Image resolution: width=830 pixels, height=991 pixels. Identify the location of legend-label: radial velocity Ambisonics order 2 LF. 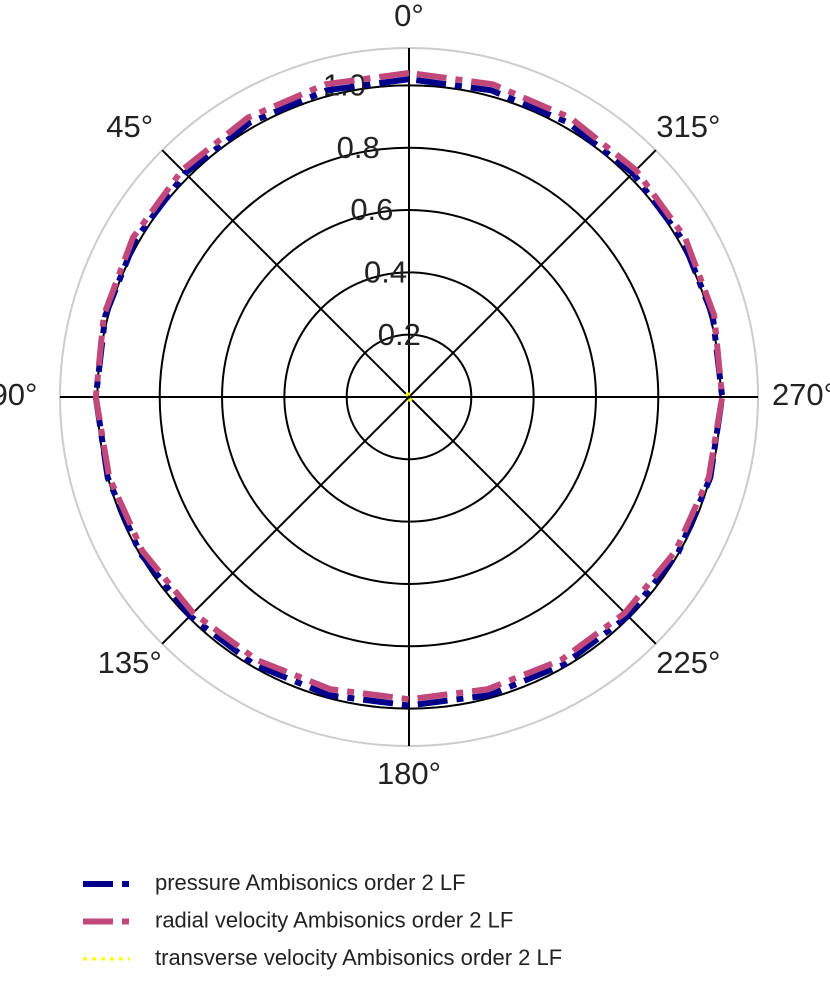
(334, 919).